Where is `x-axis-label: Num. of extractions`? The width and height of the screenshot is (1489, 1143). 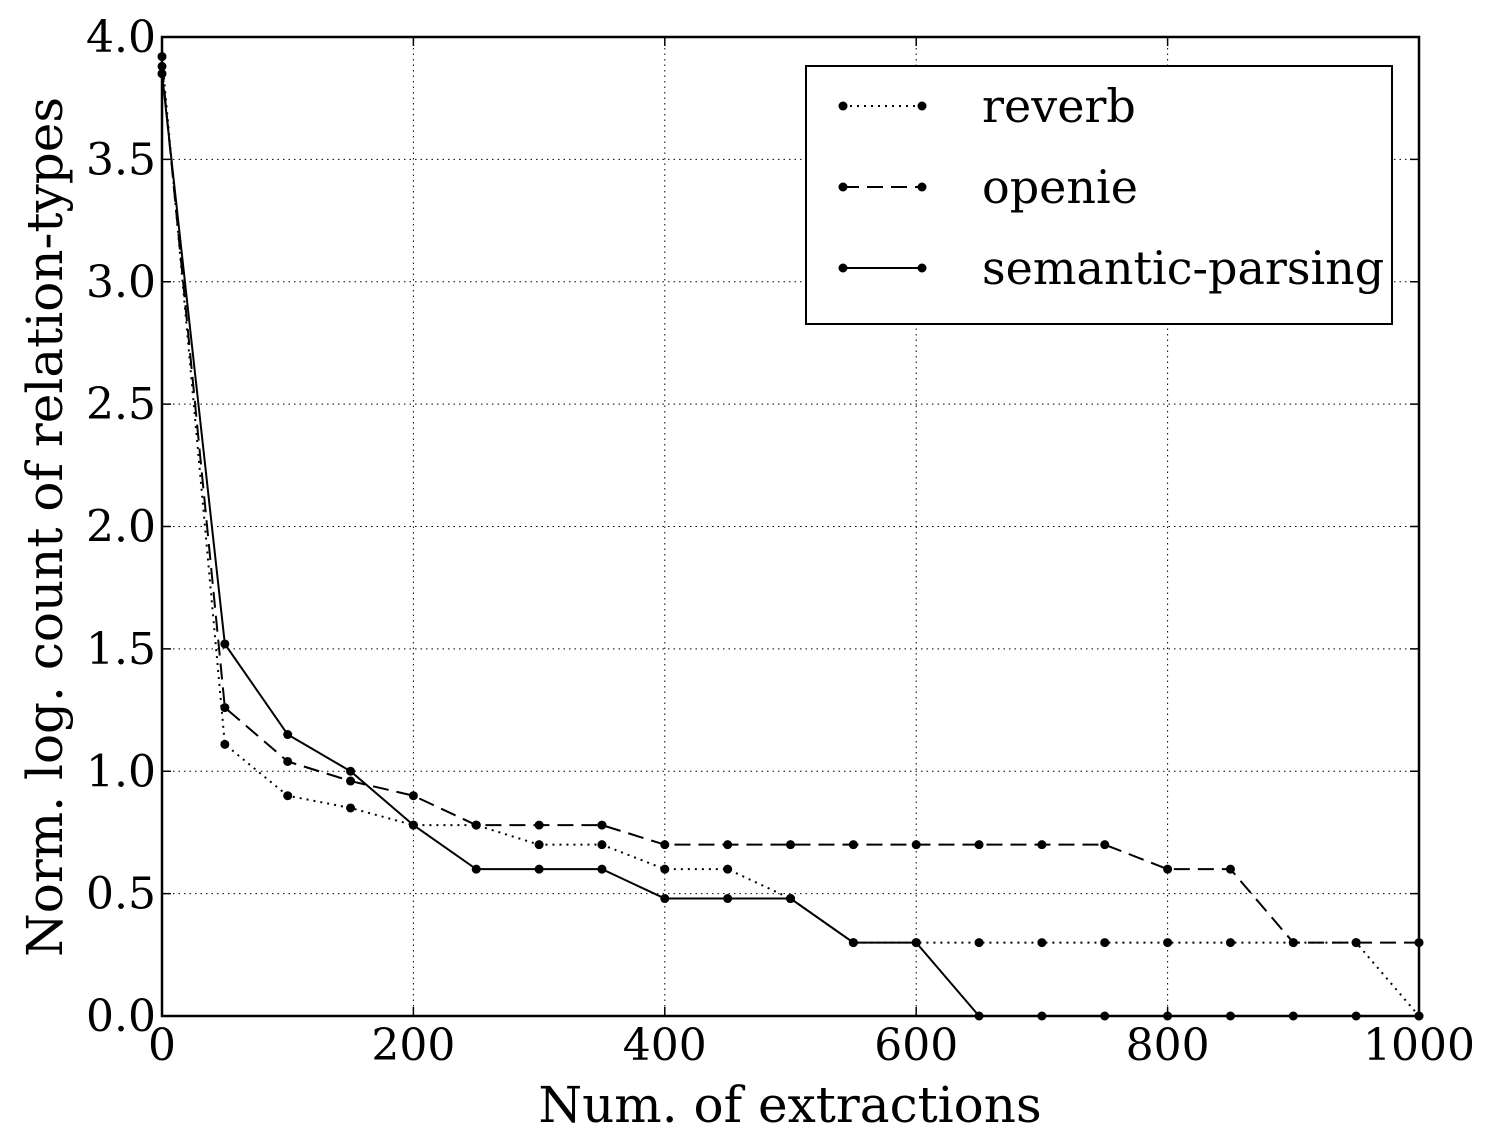 x-axis-label: Num. of extractions is located at coordinates (789, 1105).